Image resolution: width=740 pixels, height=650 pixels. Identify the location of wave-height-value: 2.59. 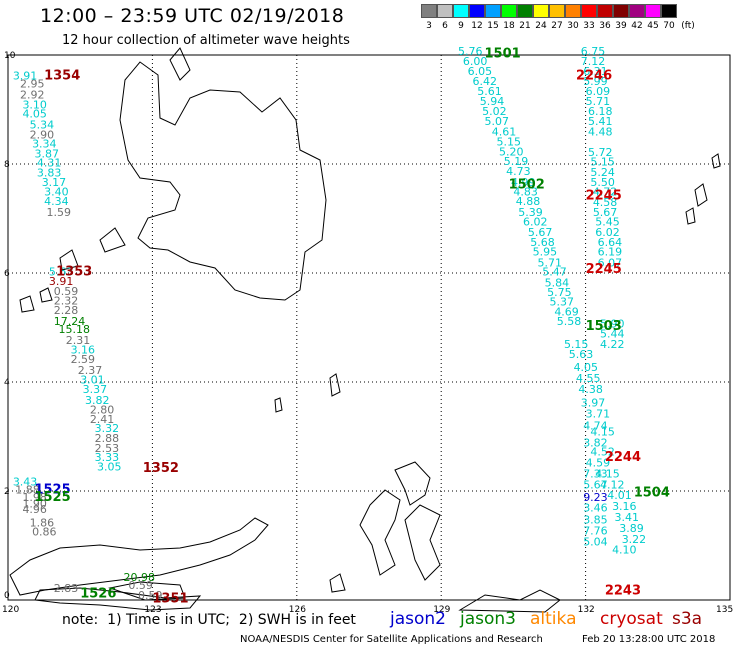
(83, 359).